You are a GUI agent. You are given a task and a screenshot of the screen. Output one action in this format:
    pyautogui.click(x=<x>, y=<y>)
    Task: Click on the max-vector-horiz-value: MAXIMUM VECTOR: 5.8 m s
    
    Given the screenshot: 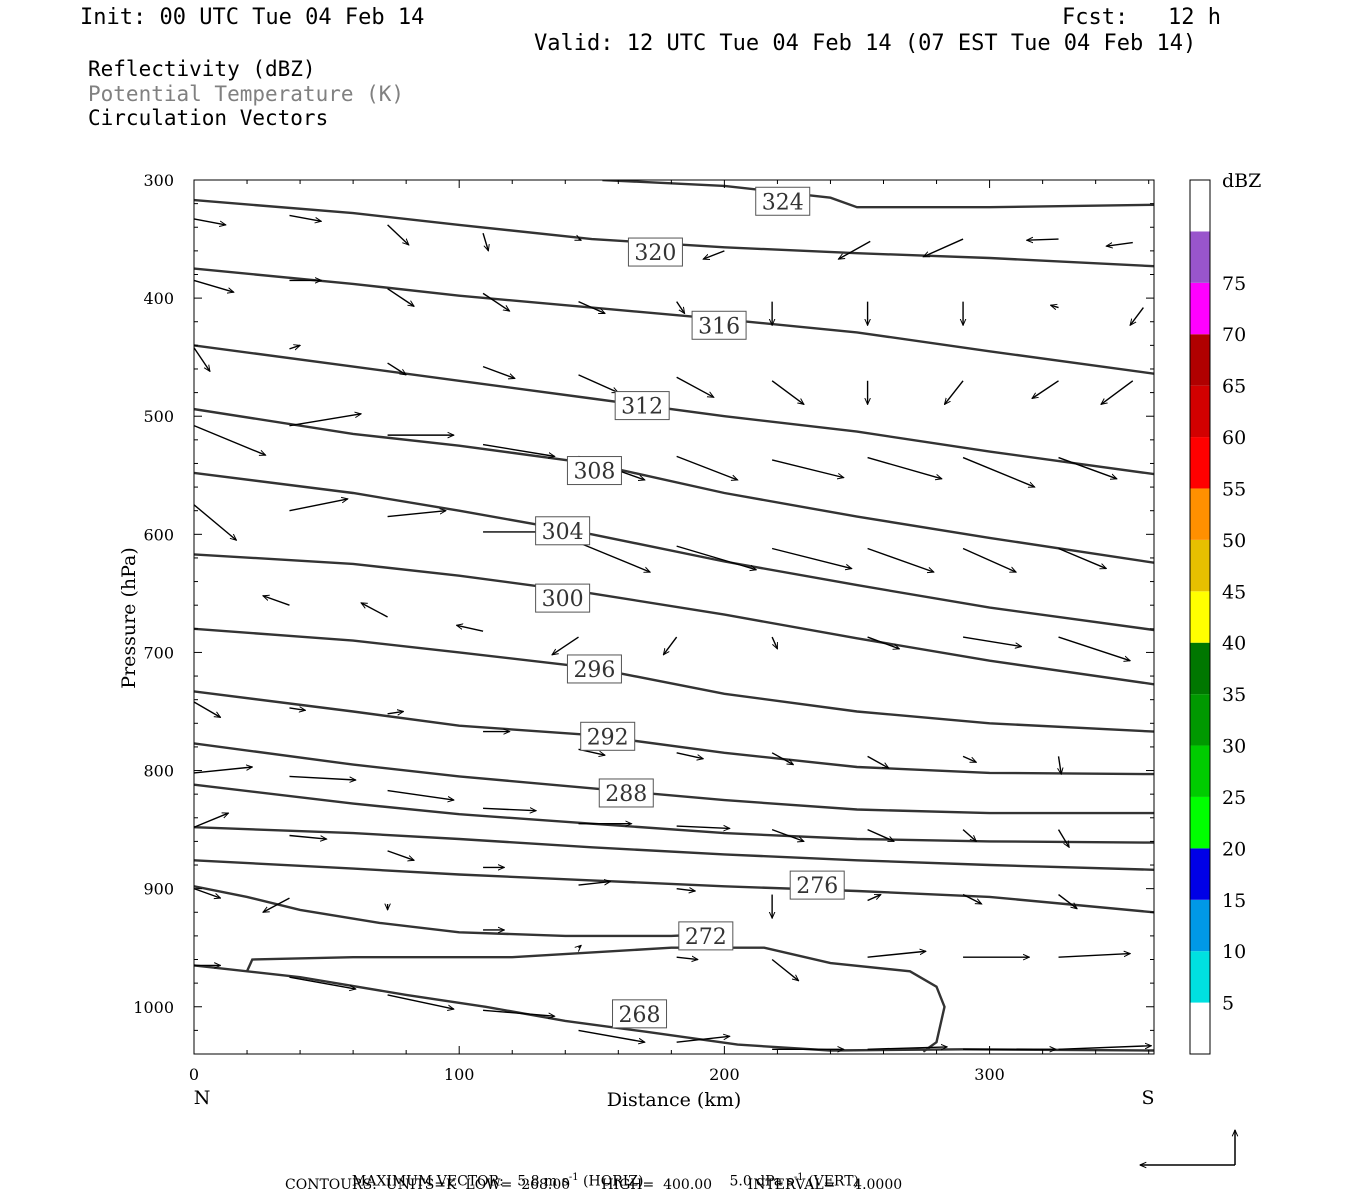 What is the action you would take?
    pyautogui.click(x=460, y=1181)
    